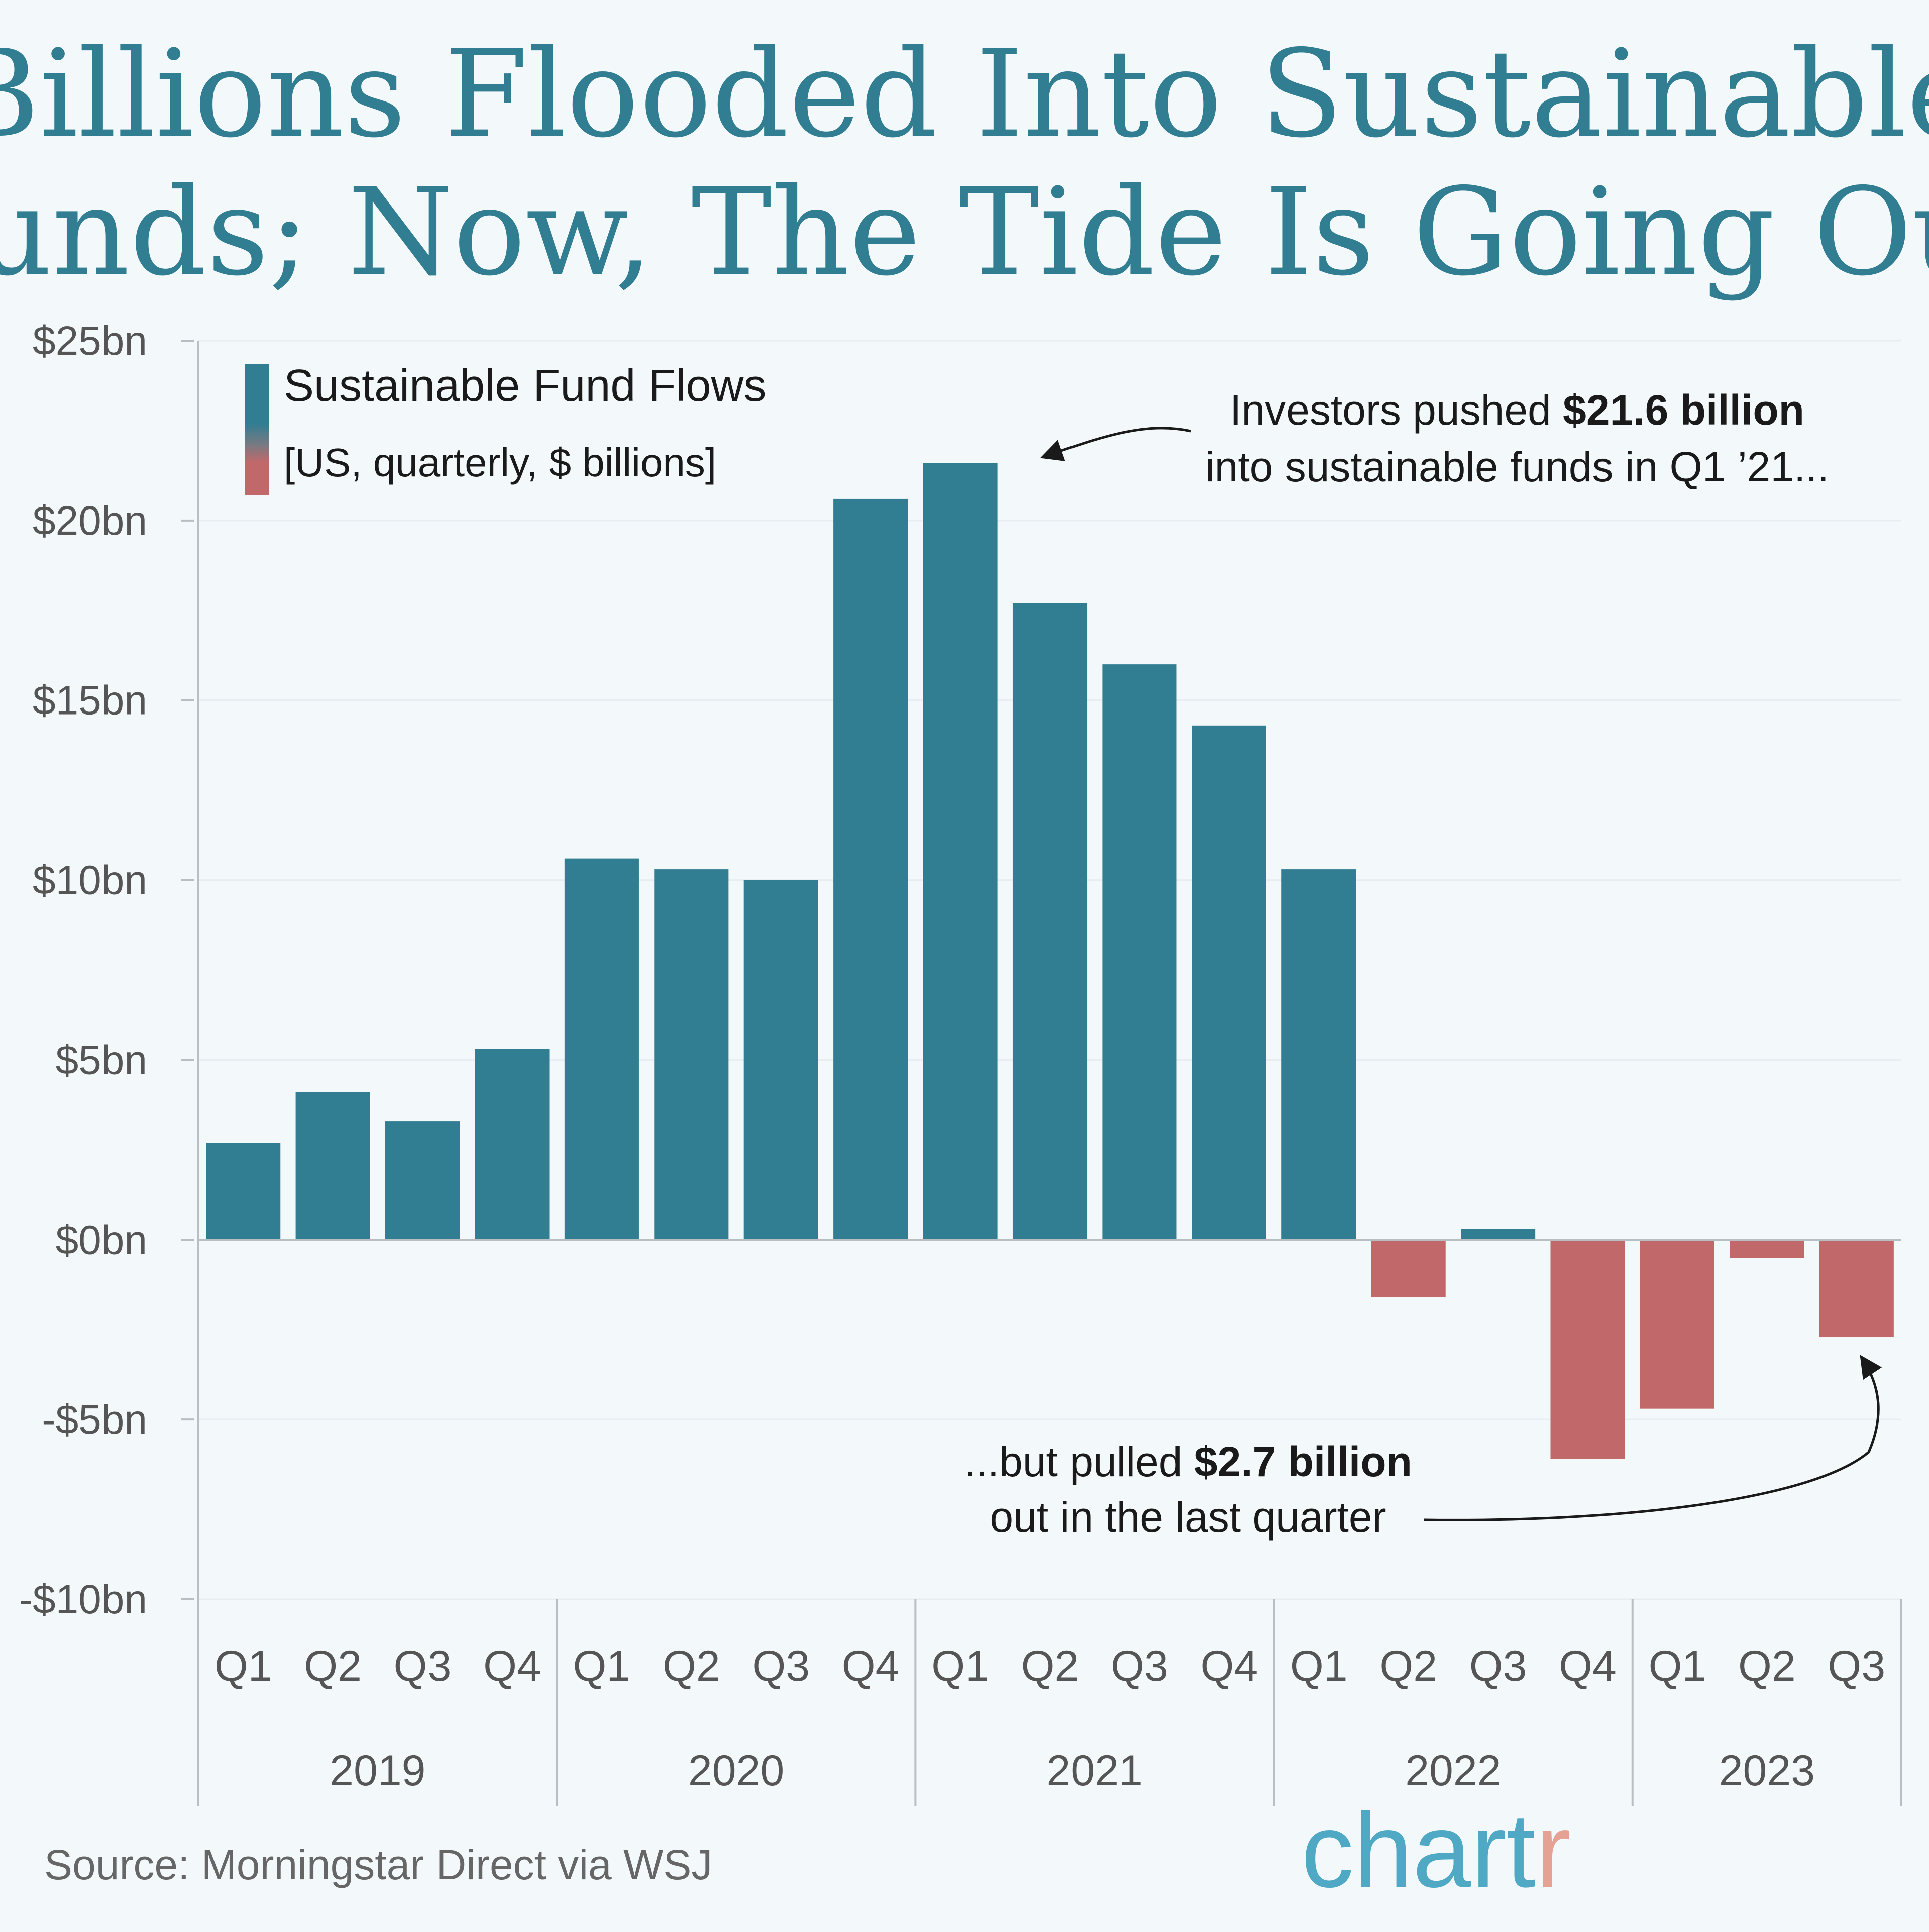 This screenshot has height=1932, width=1929. Describe the element at coordinates (90, 880) in the screenshot. I see `y-tick-label: $10bn` at that location.